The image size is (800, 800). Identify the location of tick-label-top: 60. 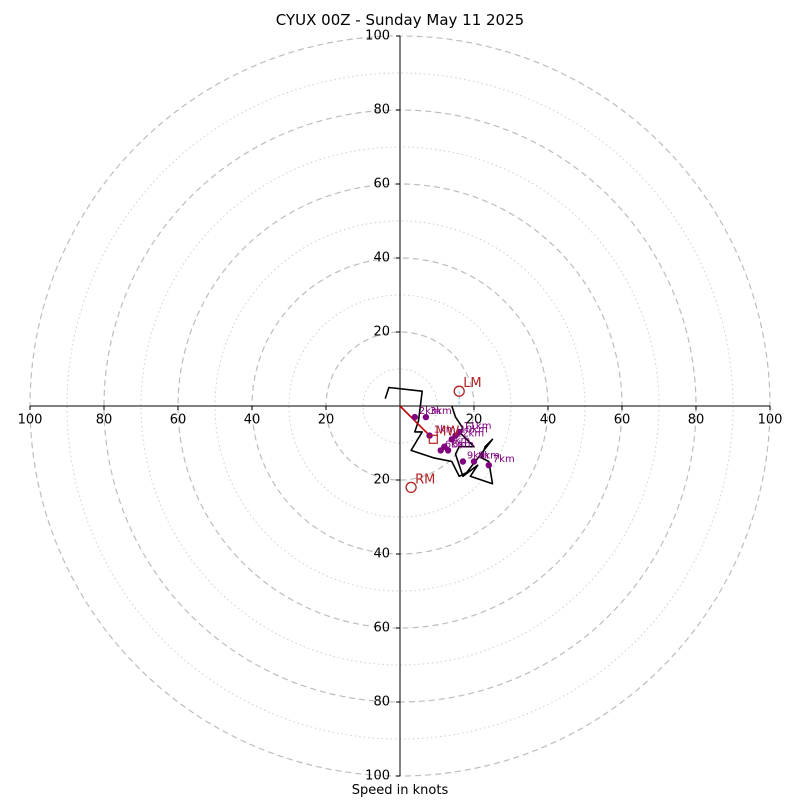
(381, 184).